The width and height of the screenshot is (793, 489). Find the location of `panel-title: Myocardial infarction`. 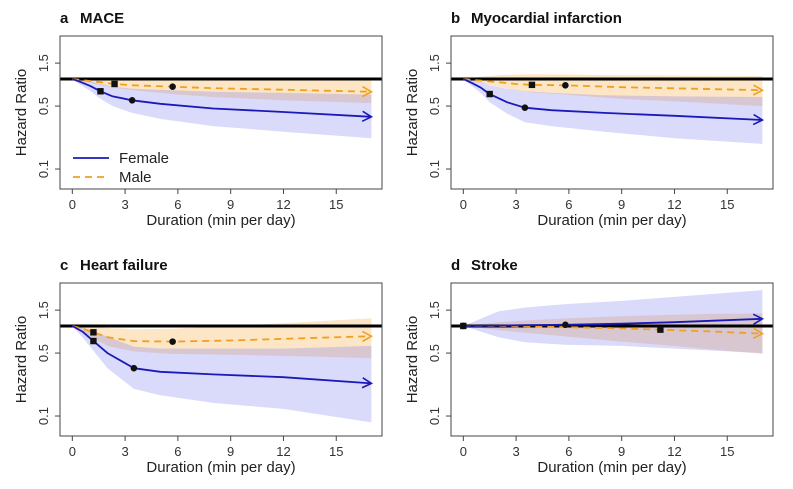

panel-title: Myocardial infarction is located at coordinates (546, 18).